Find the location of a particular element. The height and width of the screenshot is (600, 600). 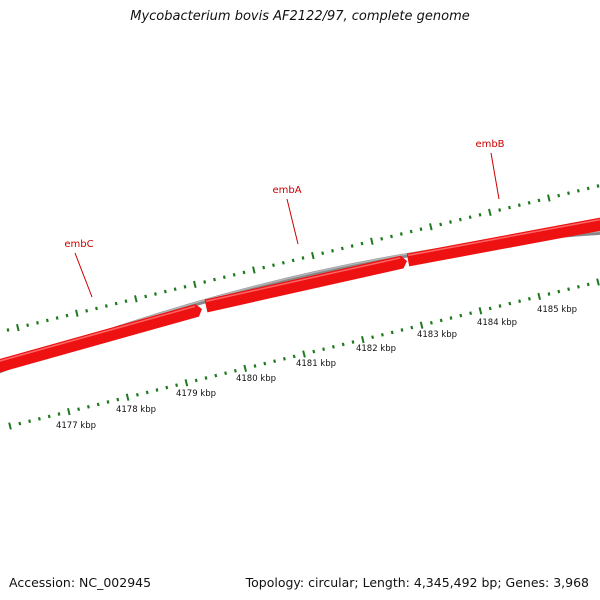

scale-label: 4181 kbp is located at coordinates (316, 364).